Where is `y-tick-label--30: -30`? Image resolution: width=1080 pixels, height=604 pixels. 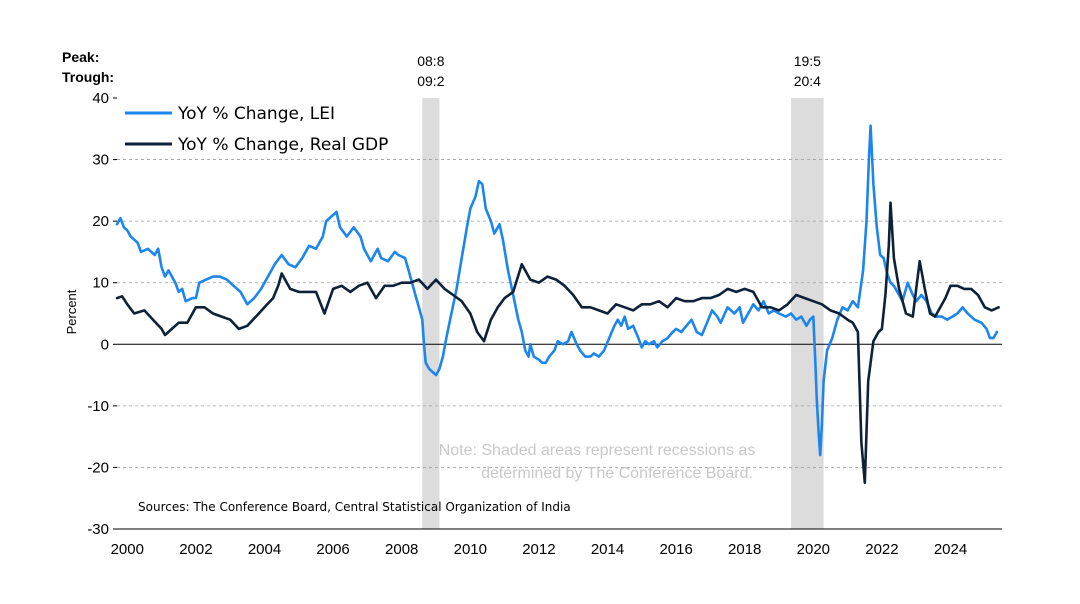 y-tick-label--30: -30 is located at coordinates (98, 529).